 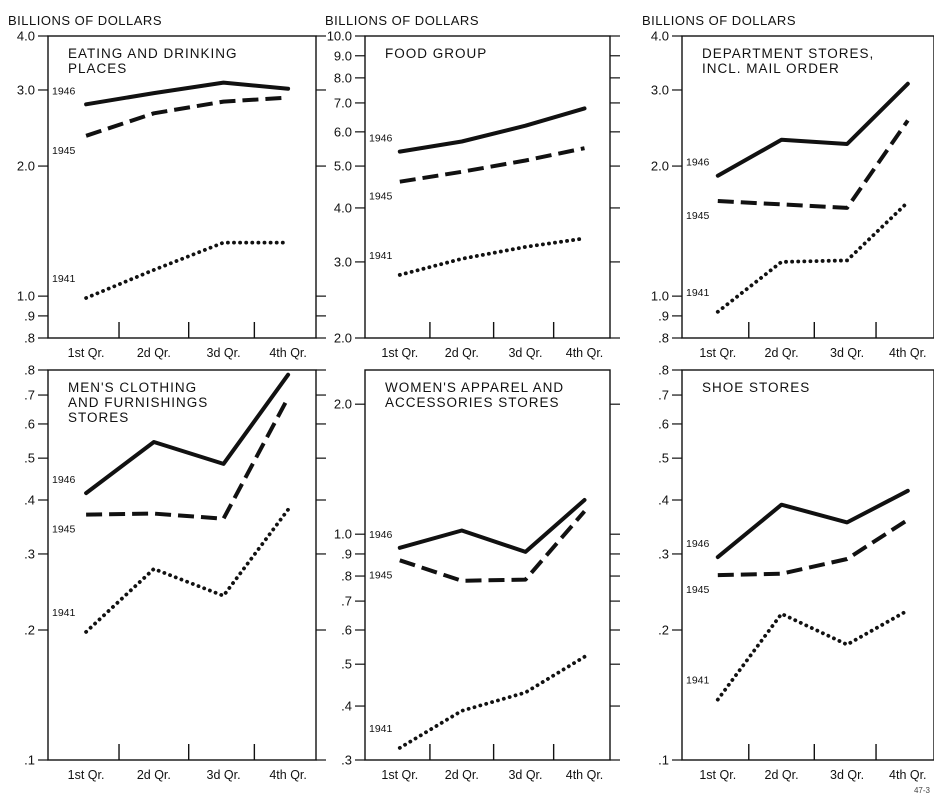 I want to click on chart-title-line: AND FURNISHINGS, so click(x=138, y=402).